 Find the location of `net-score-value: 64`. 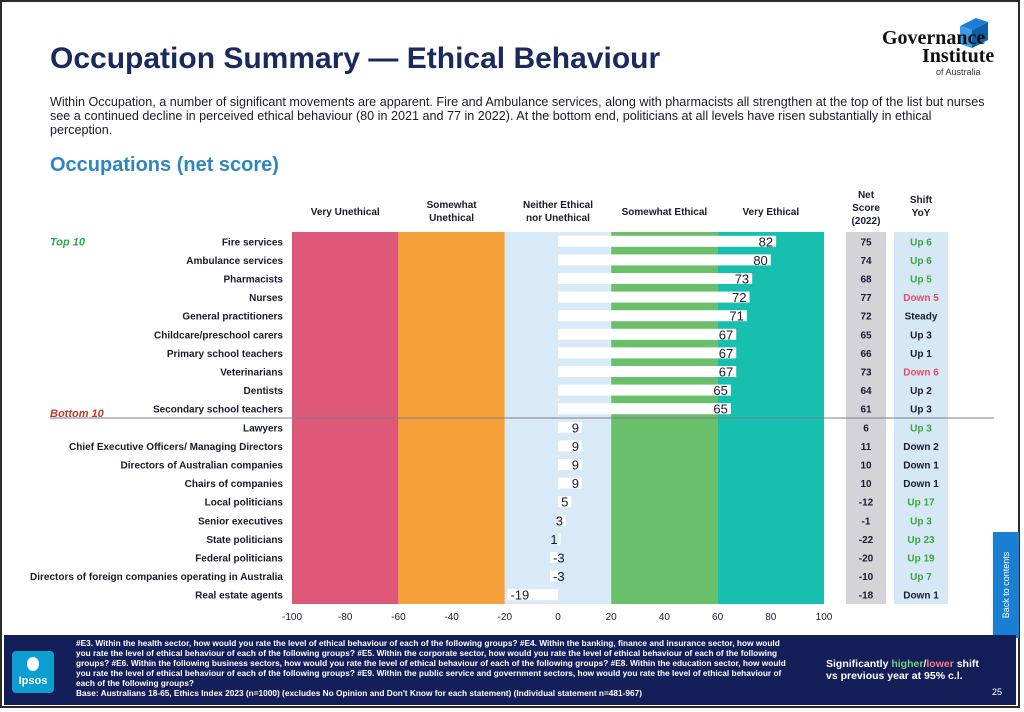

net-score-value: 64 is located at coordinates (866, 391).